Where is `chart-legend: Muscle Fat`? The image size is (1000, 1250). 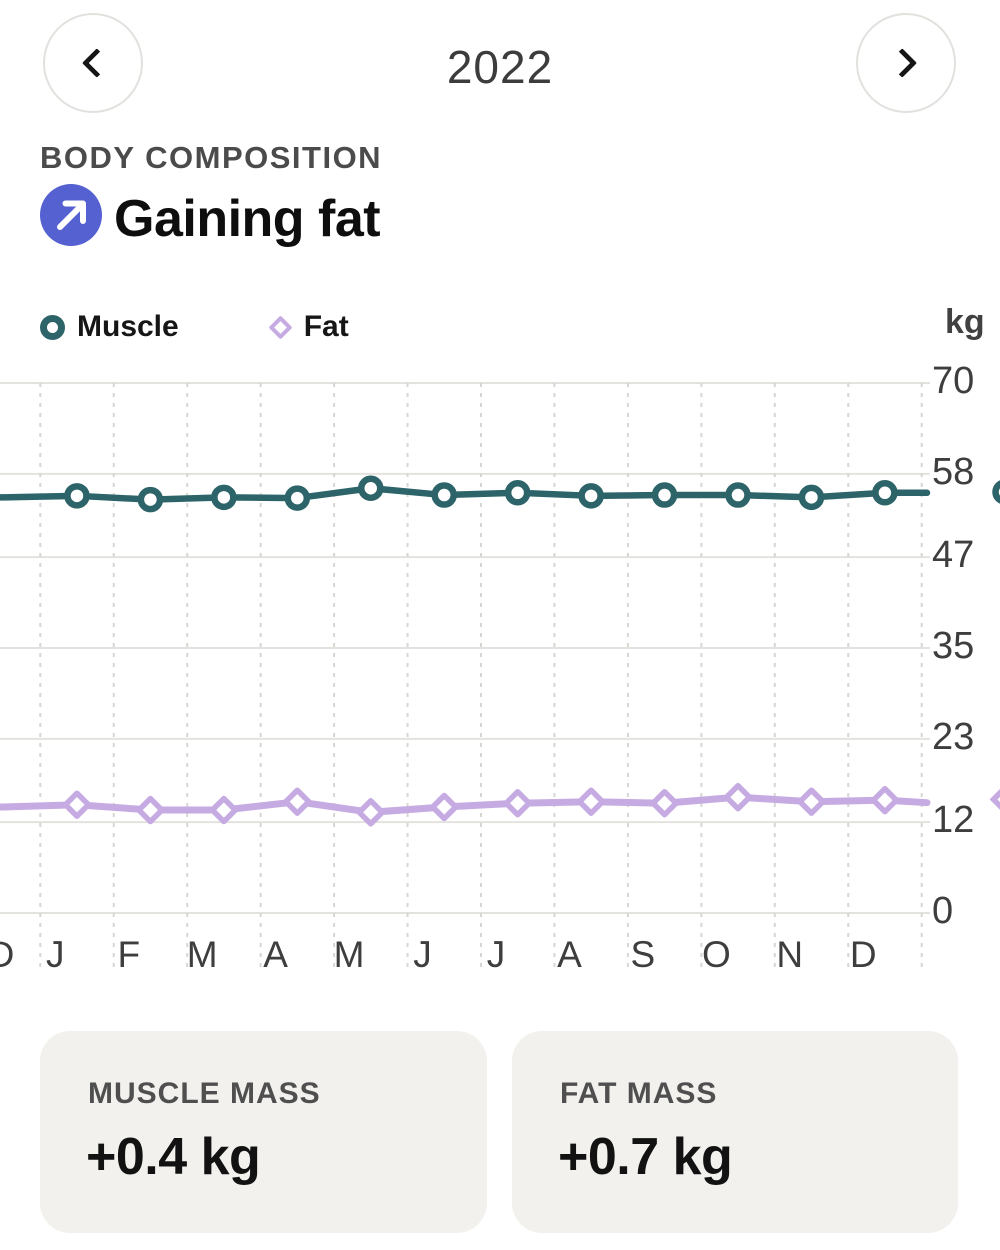
chart-legend: Muscle Fat is located at coordinates (194, 327).